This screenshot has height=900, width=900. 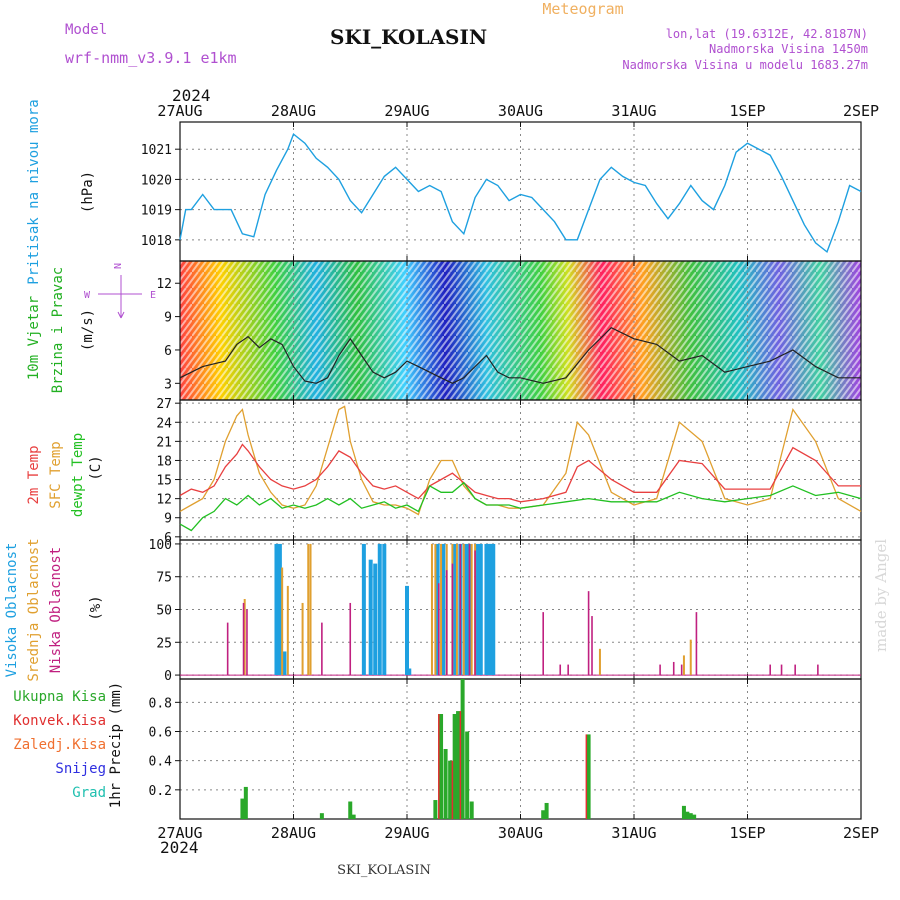 I want to click on sfc-temp-line, so click(x=520, y=460).